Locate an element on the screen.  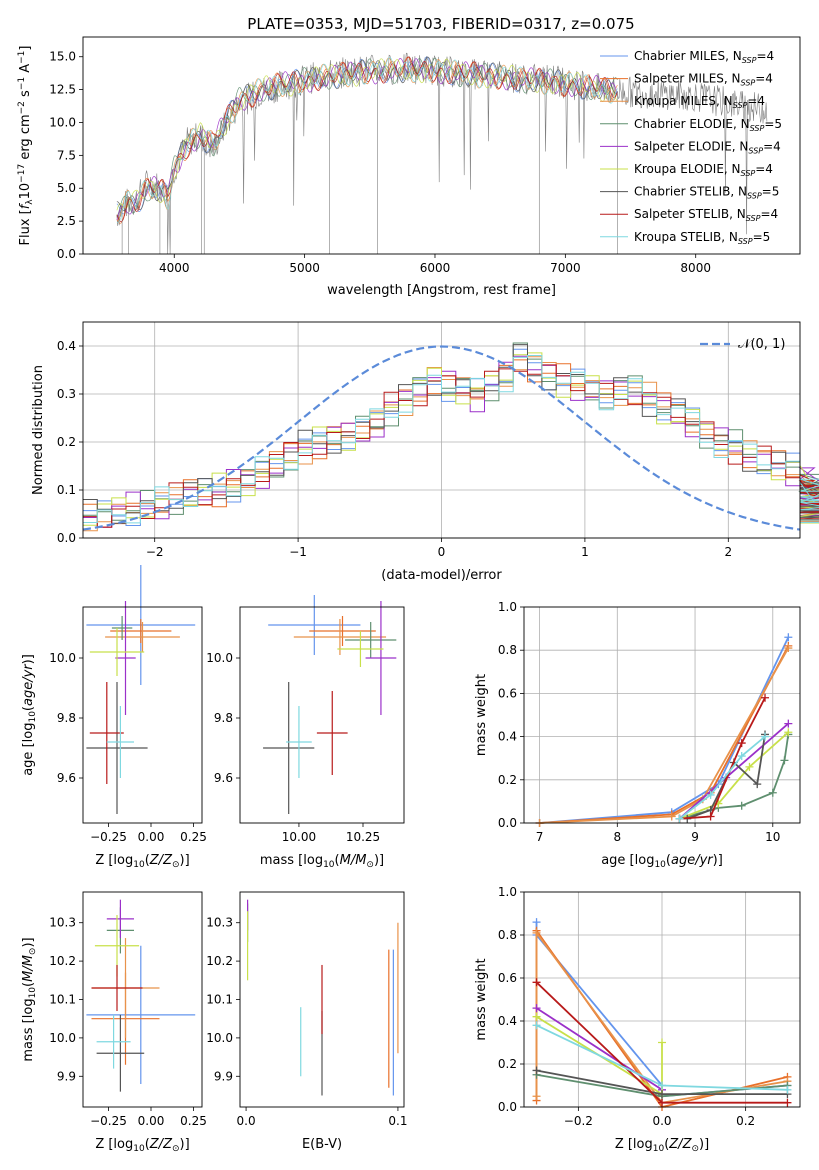
age_vs_Z-points is located at coordinates (141, 689).